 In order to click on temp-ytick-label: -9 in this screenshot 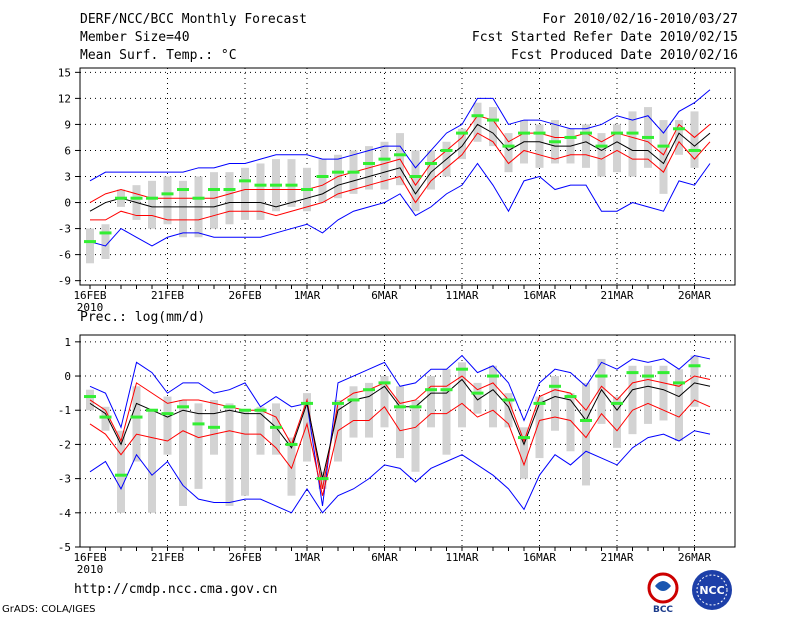, I will do `click(64, 281)`.